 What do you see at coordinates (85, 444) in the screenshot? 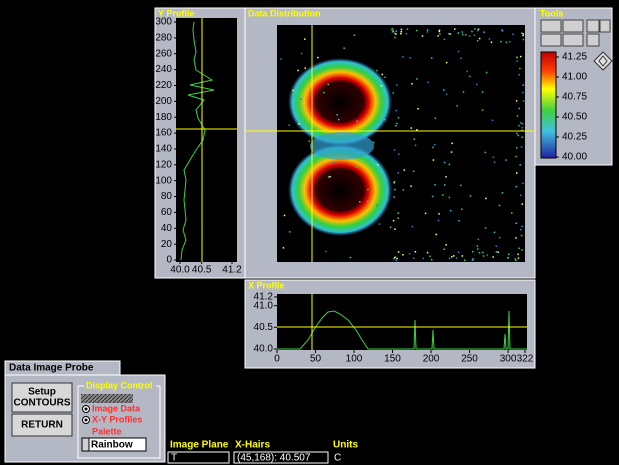
I see `dropdown-arrow` at bounding box center [85, 444].